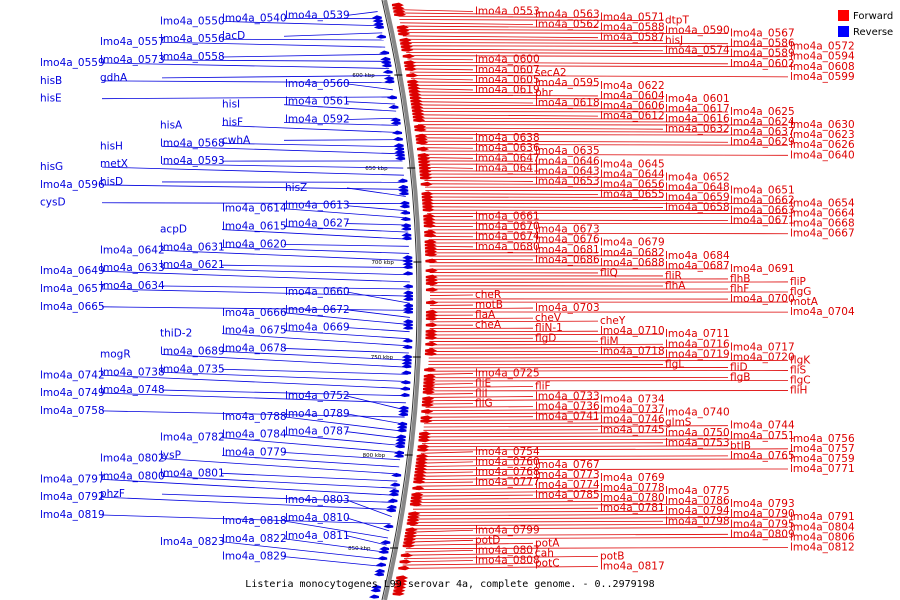 Image resolution: width=900 pixels, height=600 pixels. I want to click on reverse-gene-label: lmo4a_0803, so click(317, 500).